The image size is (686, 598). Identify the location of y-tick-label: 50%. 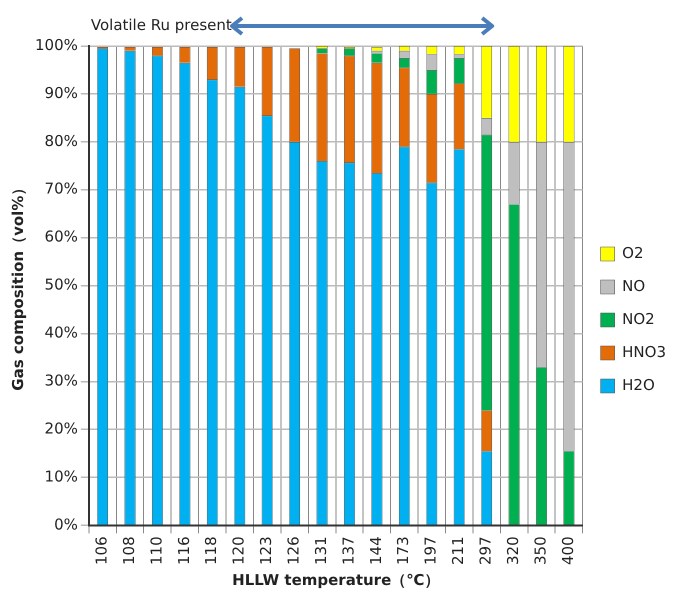
(61, 285).